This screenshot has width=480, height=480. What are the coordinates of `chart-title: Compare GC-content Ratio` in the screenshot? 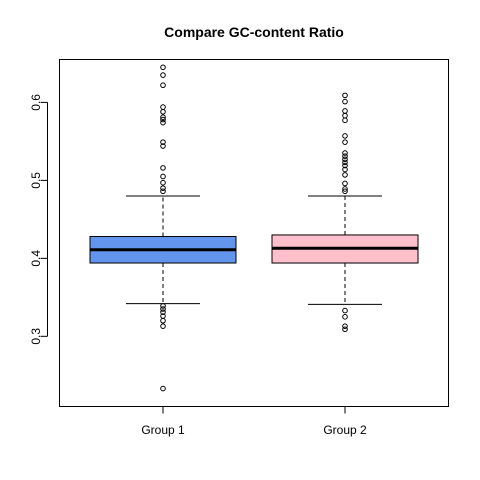 It's located at (254, 32).